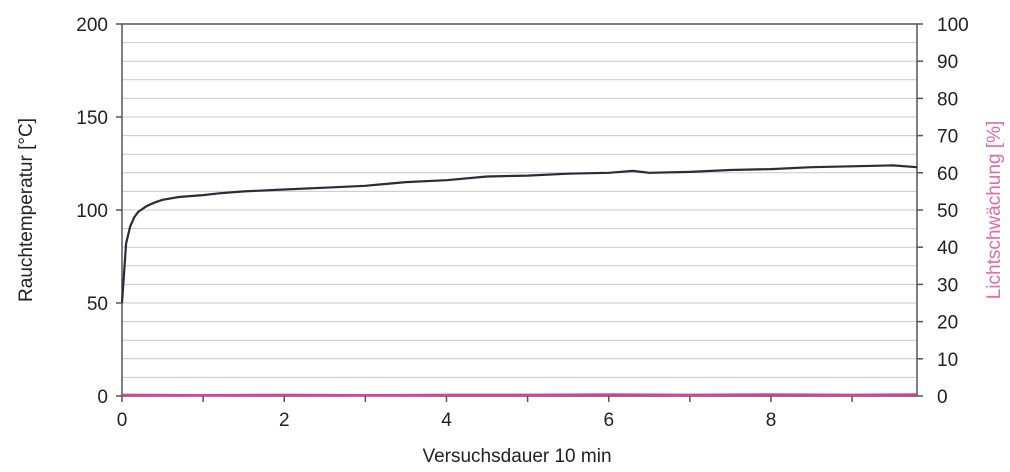  What do you see at coordinates (102, 397) in the screenshot?
I see `y-tick-label: 0` at bounding box center [102, 397].